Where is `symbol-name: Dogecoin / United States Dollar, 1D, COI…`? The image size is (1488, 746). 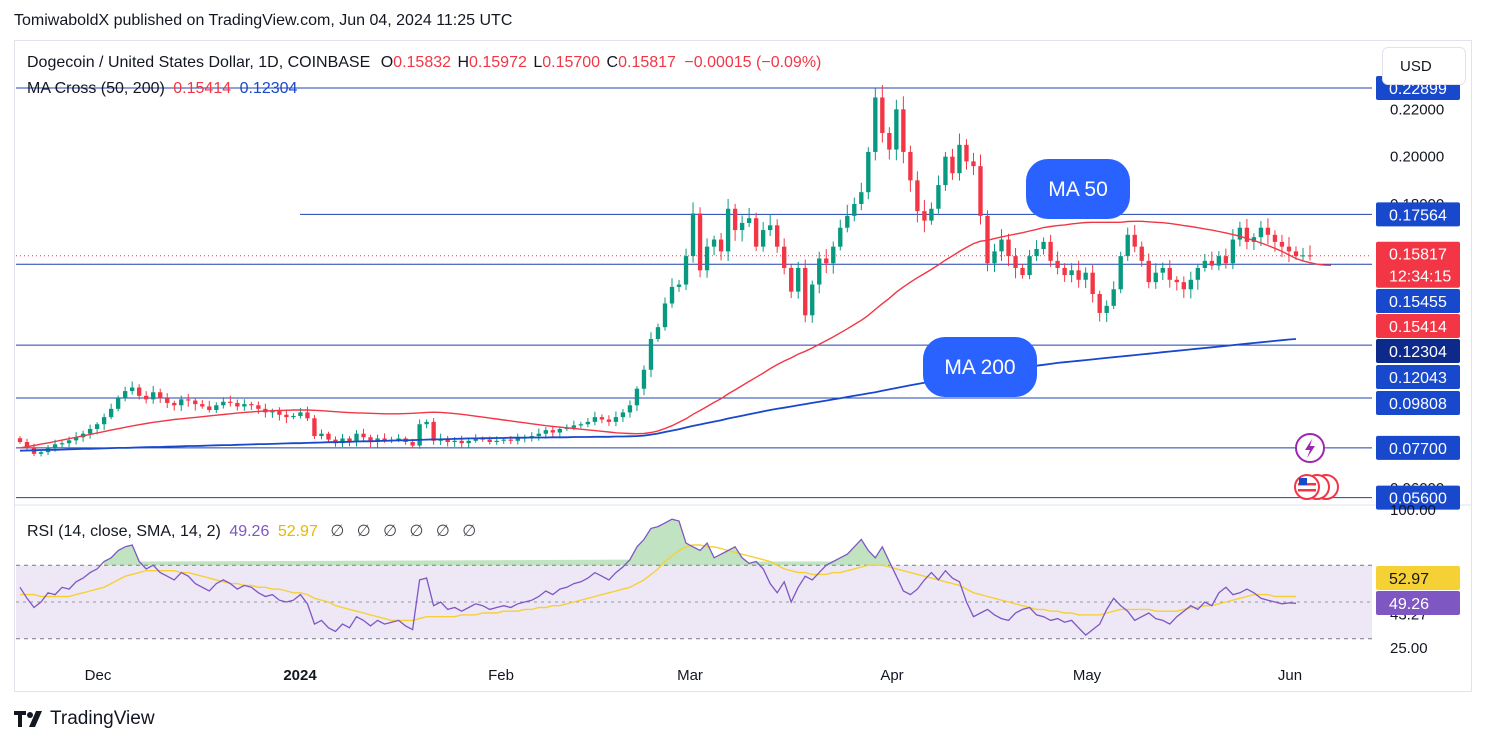
symbol-name: Dogecoin / United States Dollar, 1D, COI… is located at coordinates (199, 62).